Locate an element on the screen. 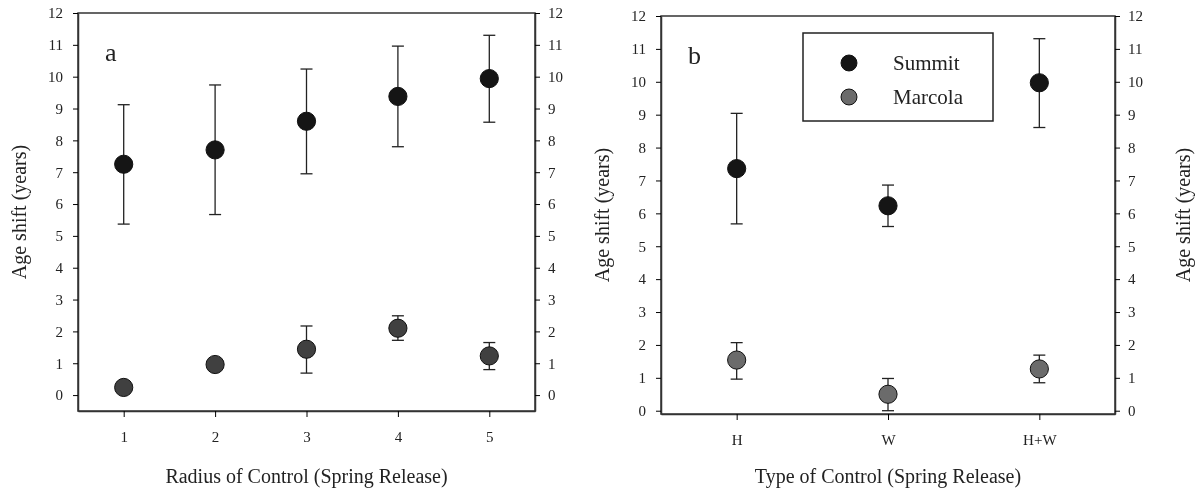 The width and height of the screenshot is (1198, 497). x-tick-label: 5 is located at coordinates (490, 436).